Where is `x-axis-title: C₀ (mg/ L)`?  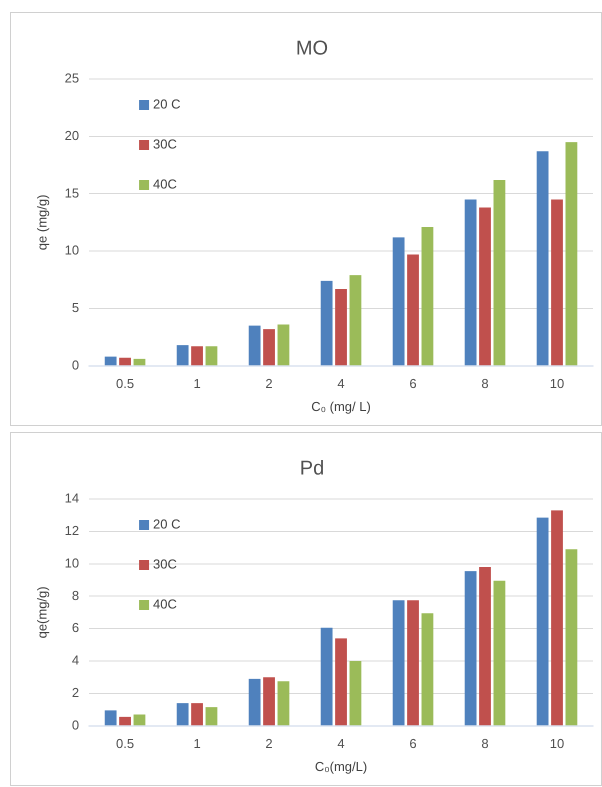 x-axis-title: C₀ (mg/ L) is located at coordinates (341, 406).